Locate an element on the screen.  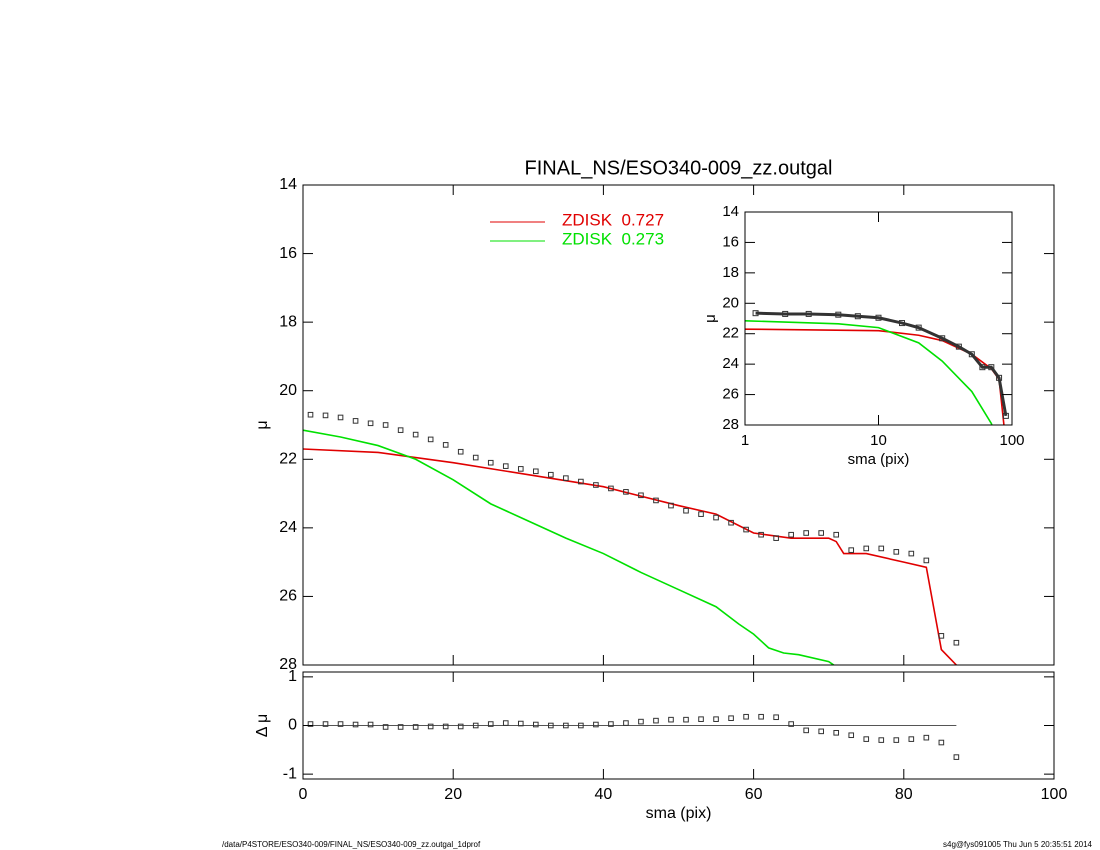
y-tick-label: 0 is located at coordinates (292, 725).